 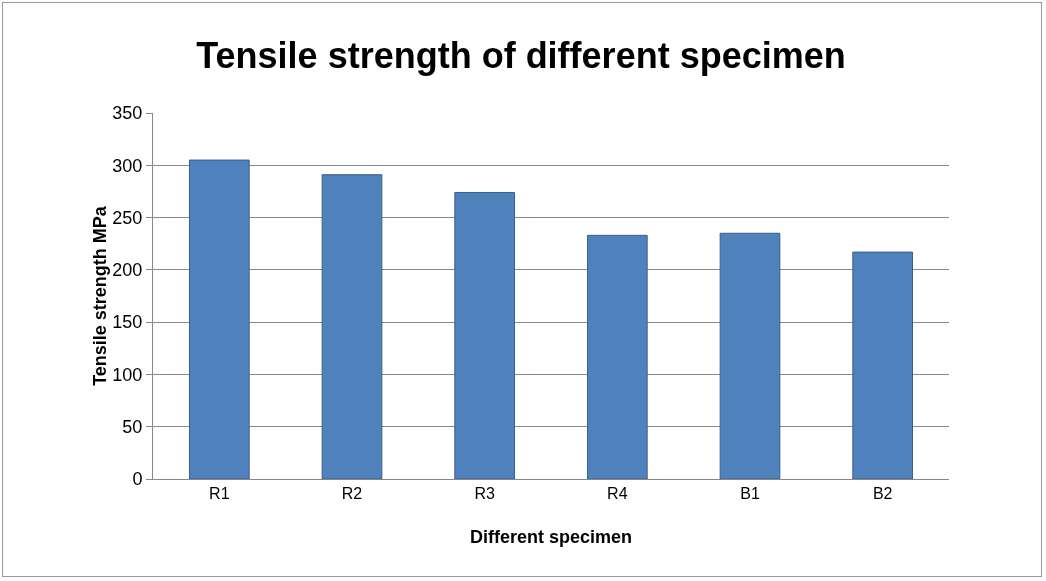 What do you see at coordinates (750, 494) in the screenshot?
I see `x-tick-label: B1` at bounding box center [750, 494].